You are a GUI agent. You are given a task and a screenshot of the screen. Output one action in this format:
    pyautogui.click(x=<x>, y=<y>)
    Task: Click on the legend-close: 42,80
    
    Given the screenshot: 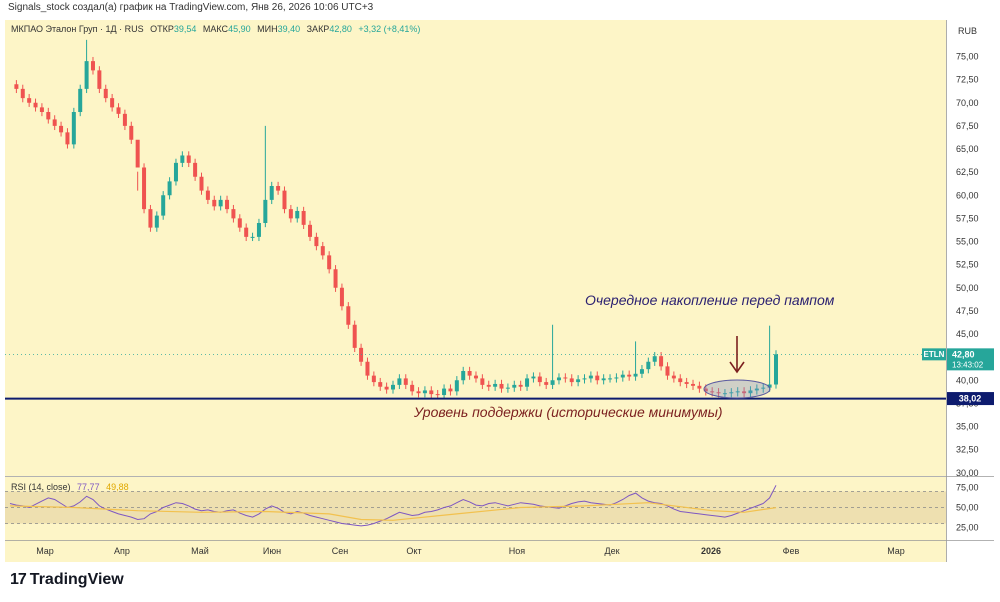 What is the action you would take?
    pyautogui.click(x=340, y=29)
    